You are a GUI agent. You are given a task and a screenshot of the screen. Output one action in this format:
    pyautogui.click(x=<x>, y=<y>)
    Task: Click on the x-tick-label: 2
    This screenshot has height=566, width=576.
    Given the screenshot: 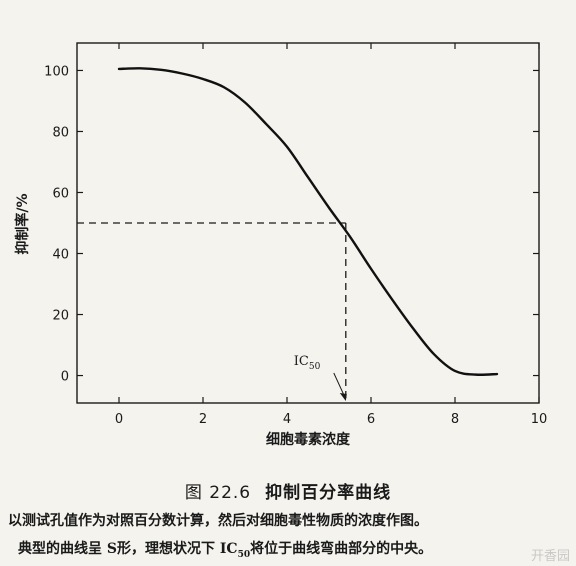 What is the action you would take?
    pyautogui.click(x=203, y=419)
    